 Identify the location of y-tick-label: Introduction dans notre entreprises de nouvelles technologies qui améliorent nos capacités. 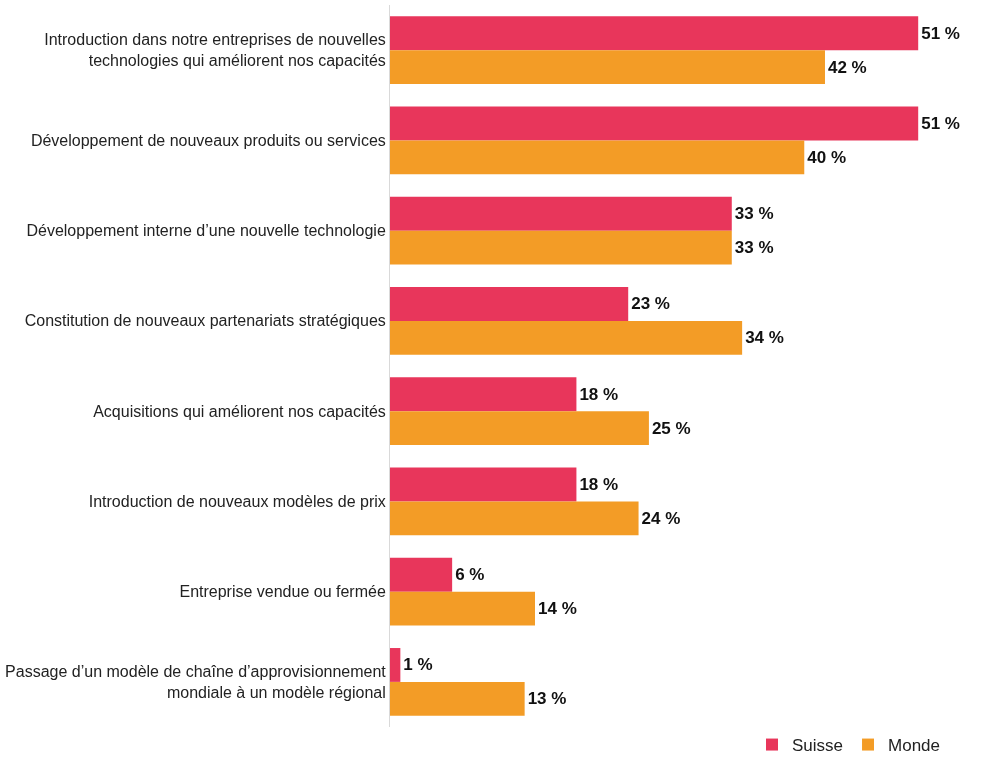
(215, 50).